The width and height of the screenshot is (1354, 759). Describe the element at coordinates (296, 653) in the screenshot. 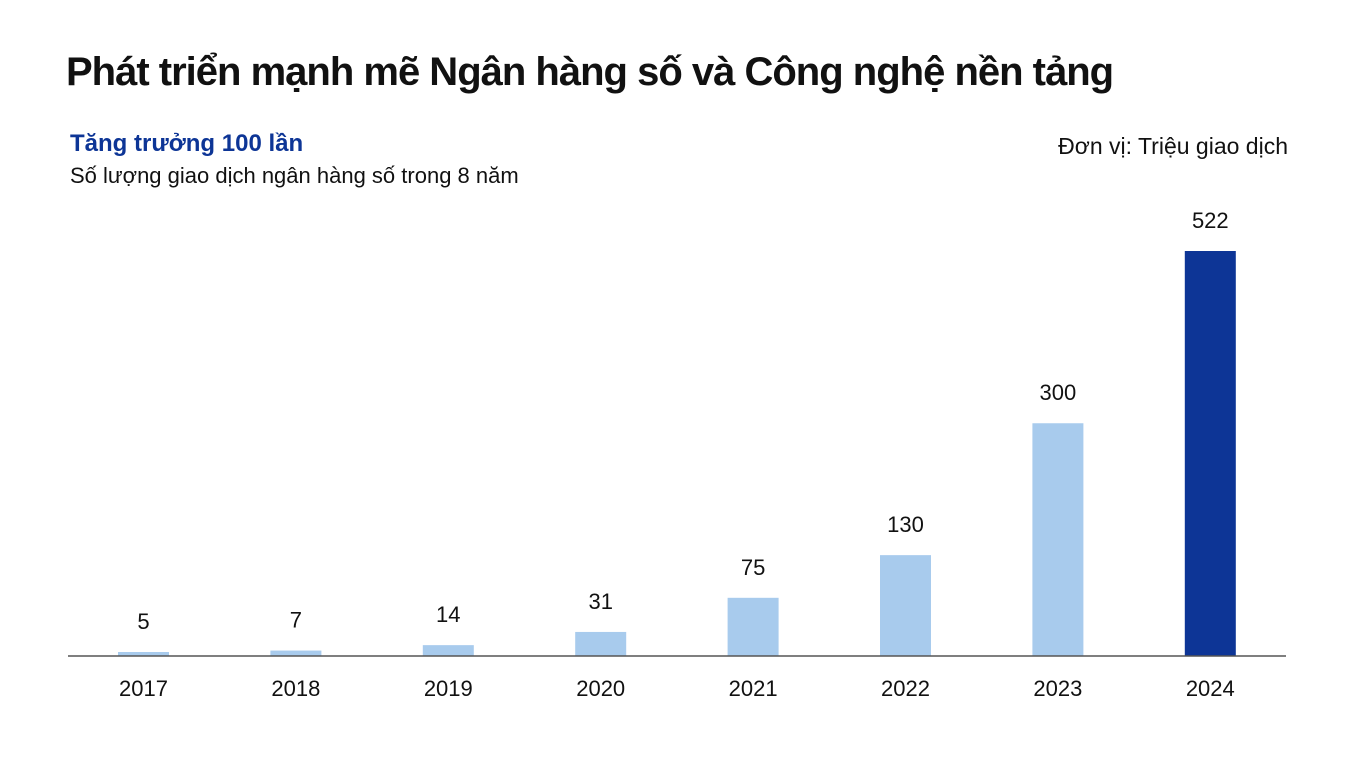

I see `bar-2018` at that location.